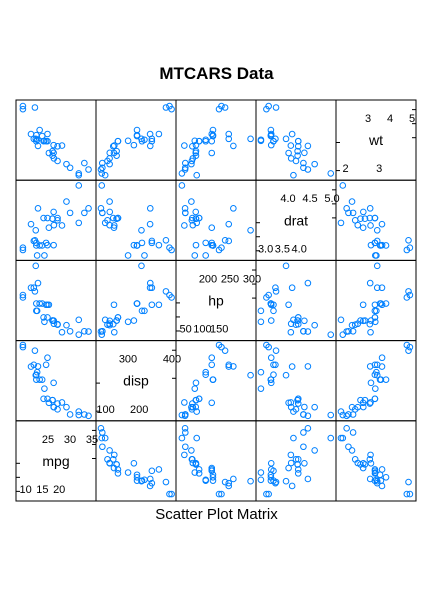 Image resolution: width=433 pixels, height=599 pixels. Describe the element at coordinates (92, 440) in the screenshot. I see `tick-label-mpg-high: 35` at that location.